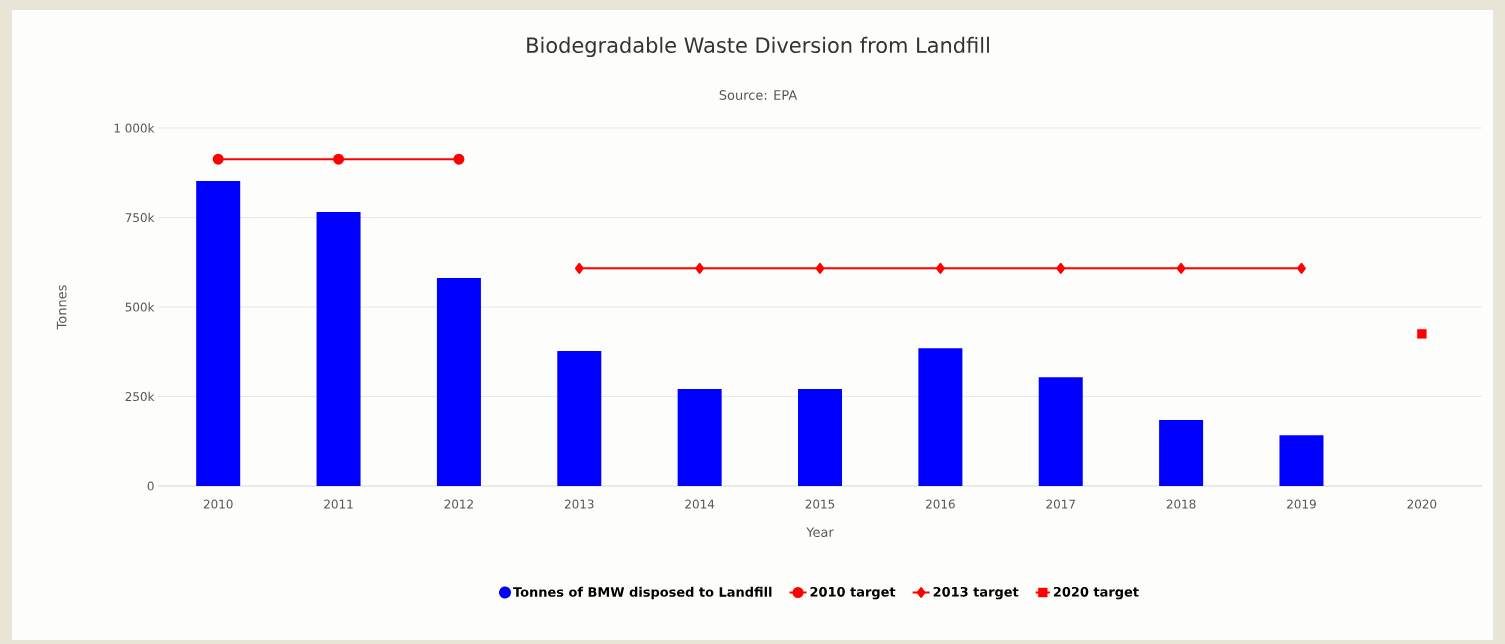 Image resolution: width=1505 pixels, height=644 pixels. What do you see at coordinates (61, 307) in the screenshot?
I see `y-axis-title: Tonnes` at bounding box center [61, 307].